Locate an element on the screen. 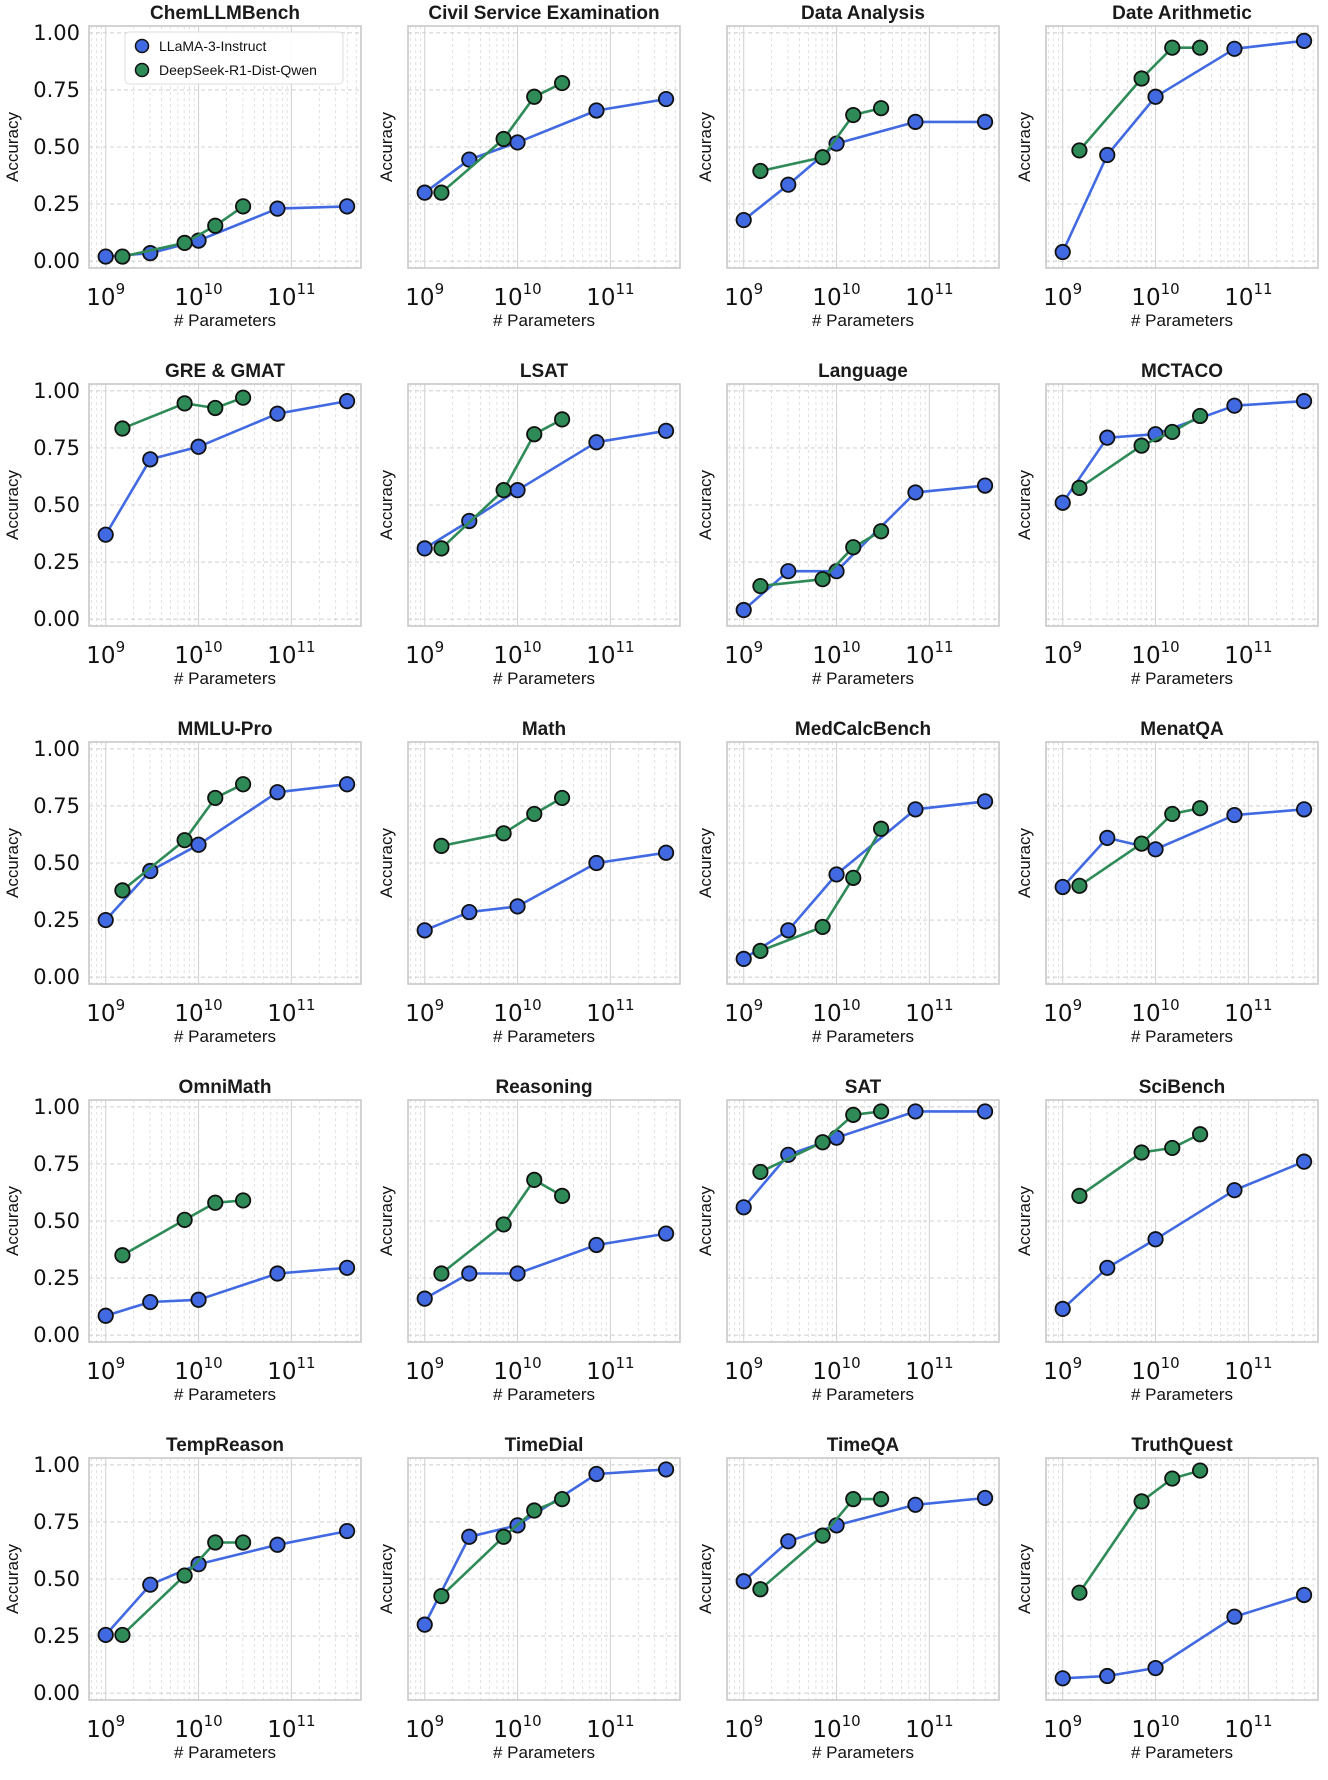 The width and height of the screenshot is (1328, 1780). panel-title: MMLU-Pro is located at coordinates (225, 729).